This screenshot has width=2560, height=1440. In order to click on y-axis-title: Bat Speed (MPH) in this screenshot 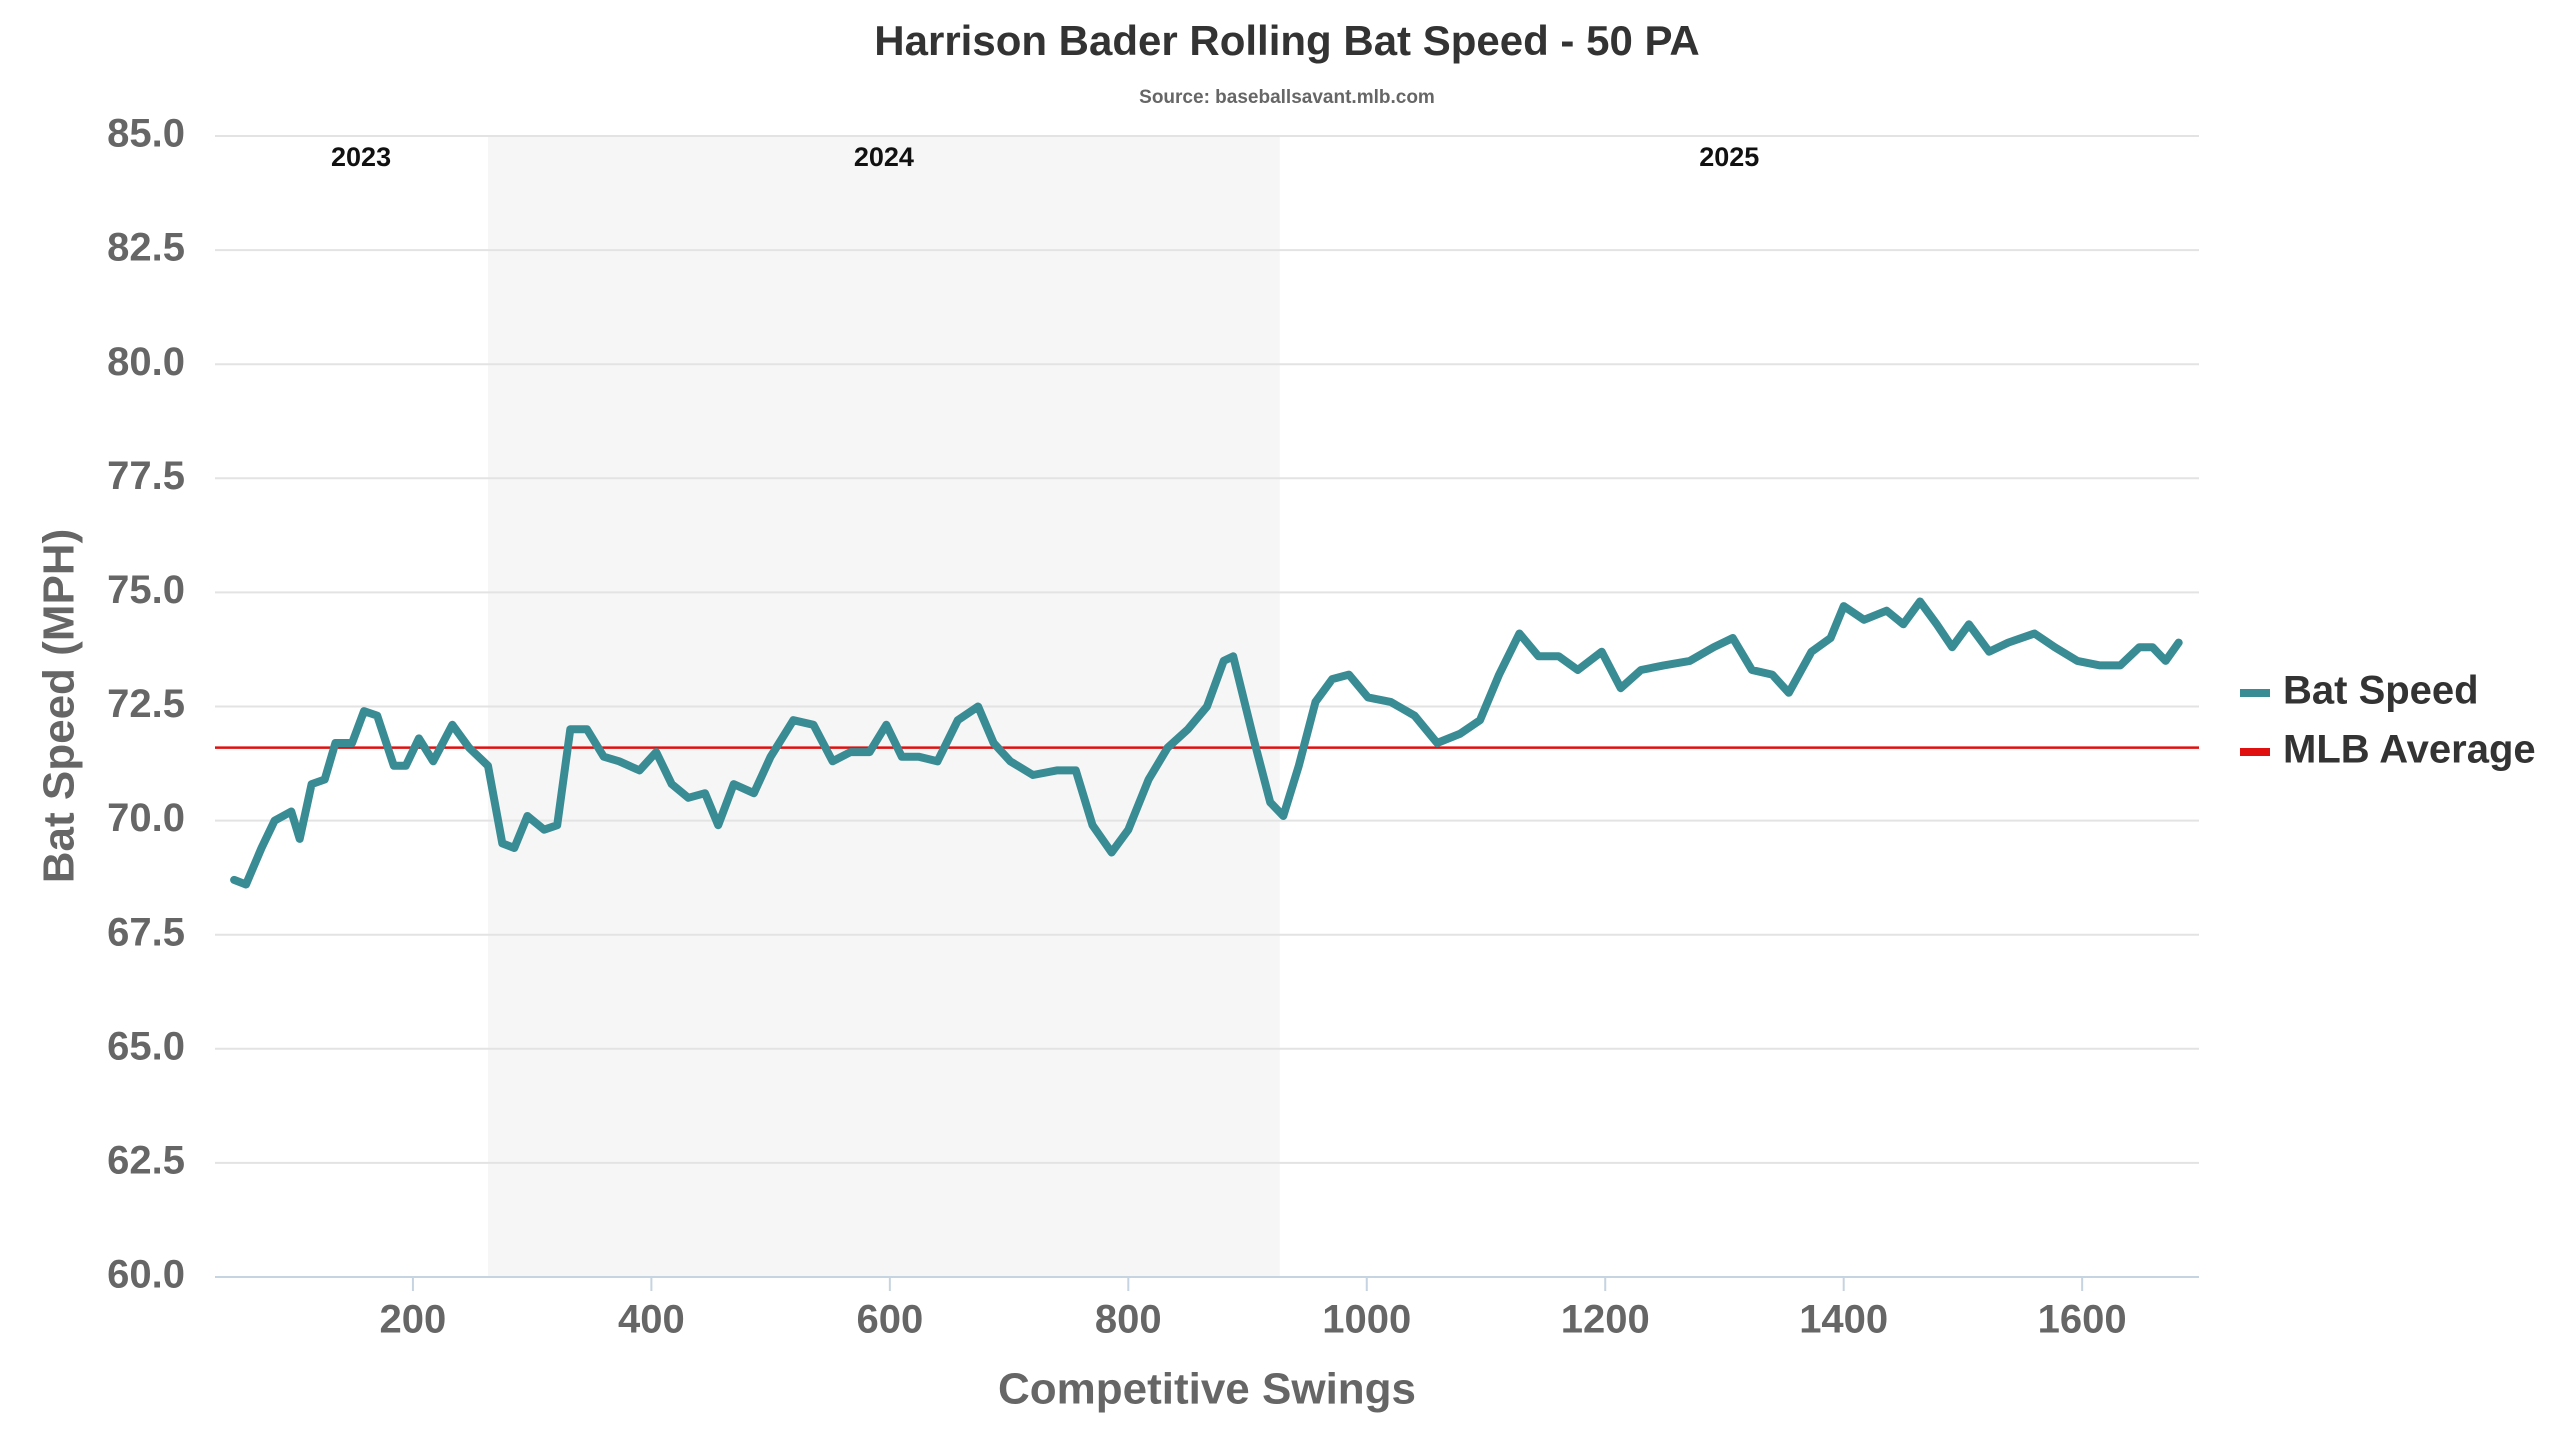, I will do `click(59, 706)`.